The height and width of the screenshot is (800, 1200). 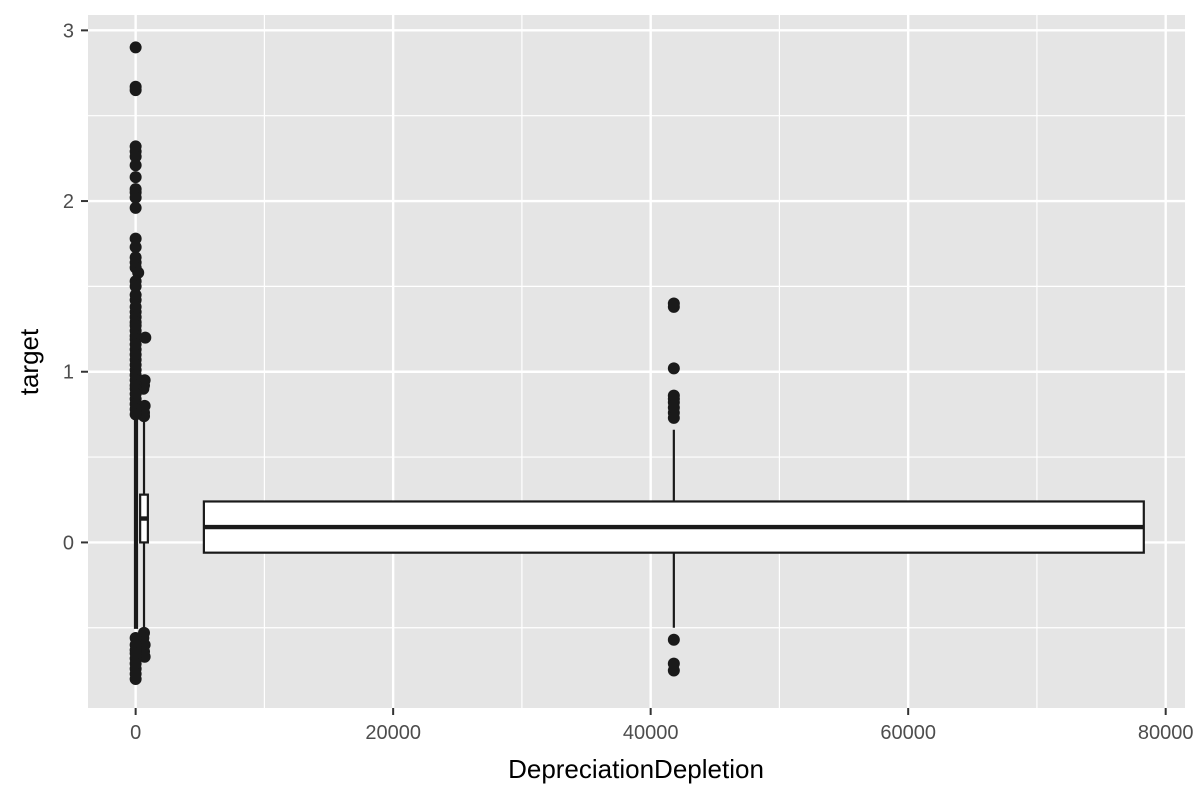 I want to click on x-tick-label: 0, so click(x=135, y=733).